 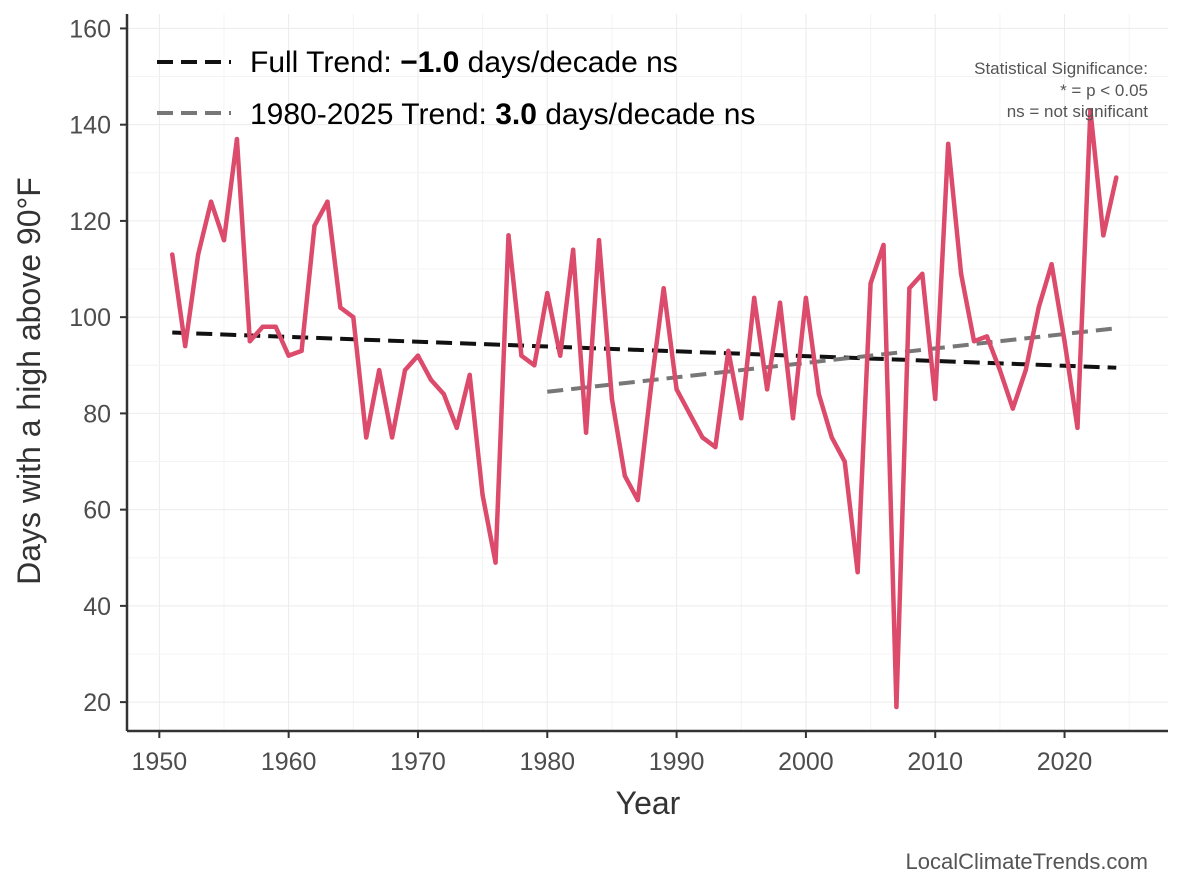 What do you see at coordinates (160, 762) in the screenshot?
I see `x-tick-label: 1950` at bounding box center [160, 762].